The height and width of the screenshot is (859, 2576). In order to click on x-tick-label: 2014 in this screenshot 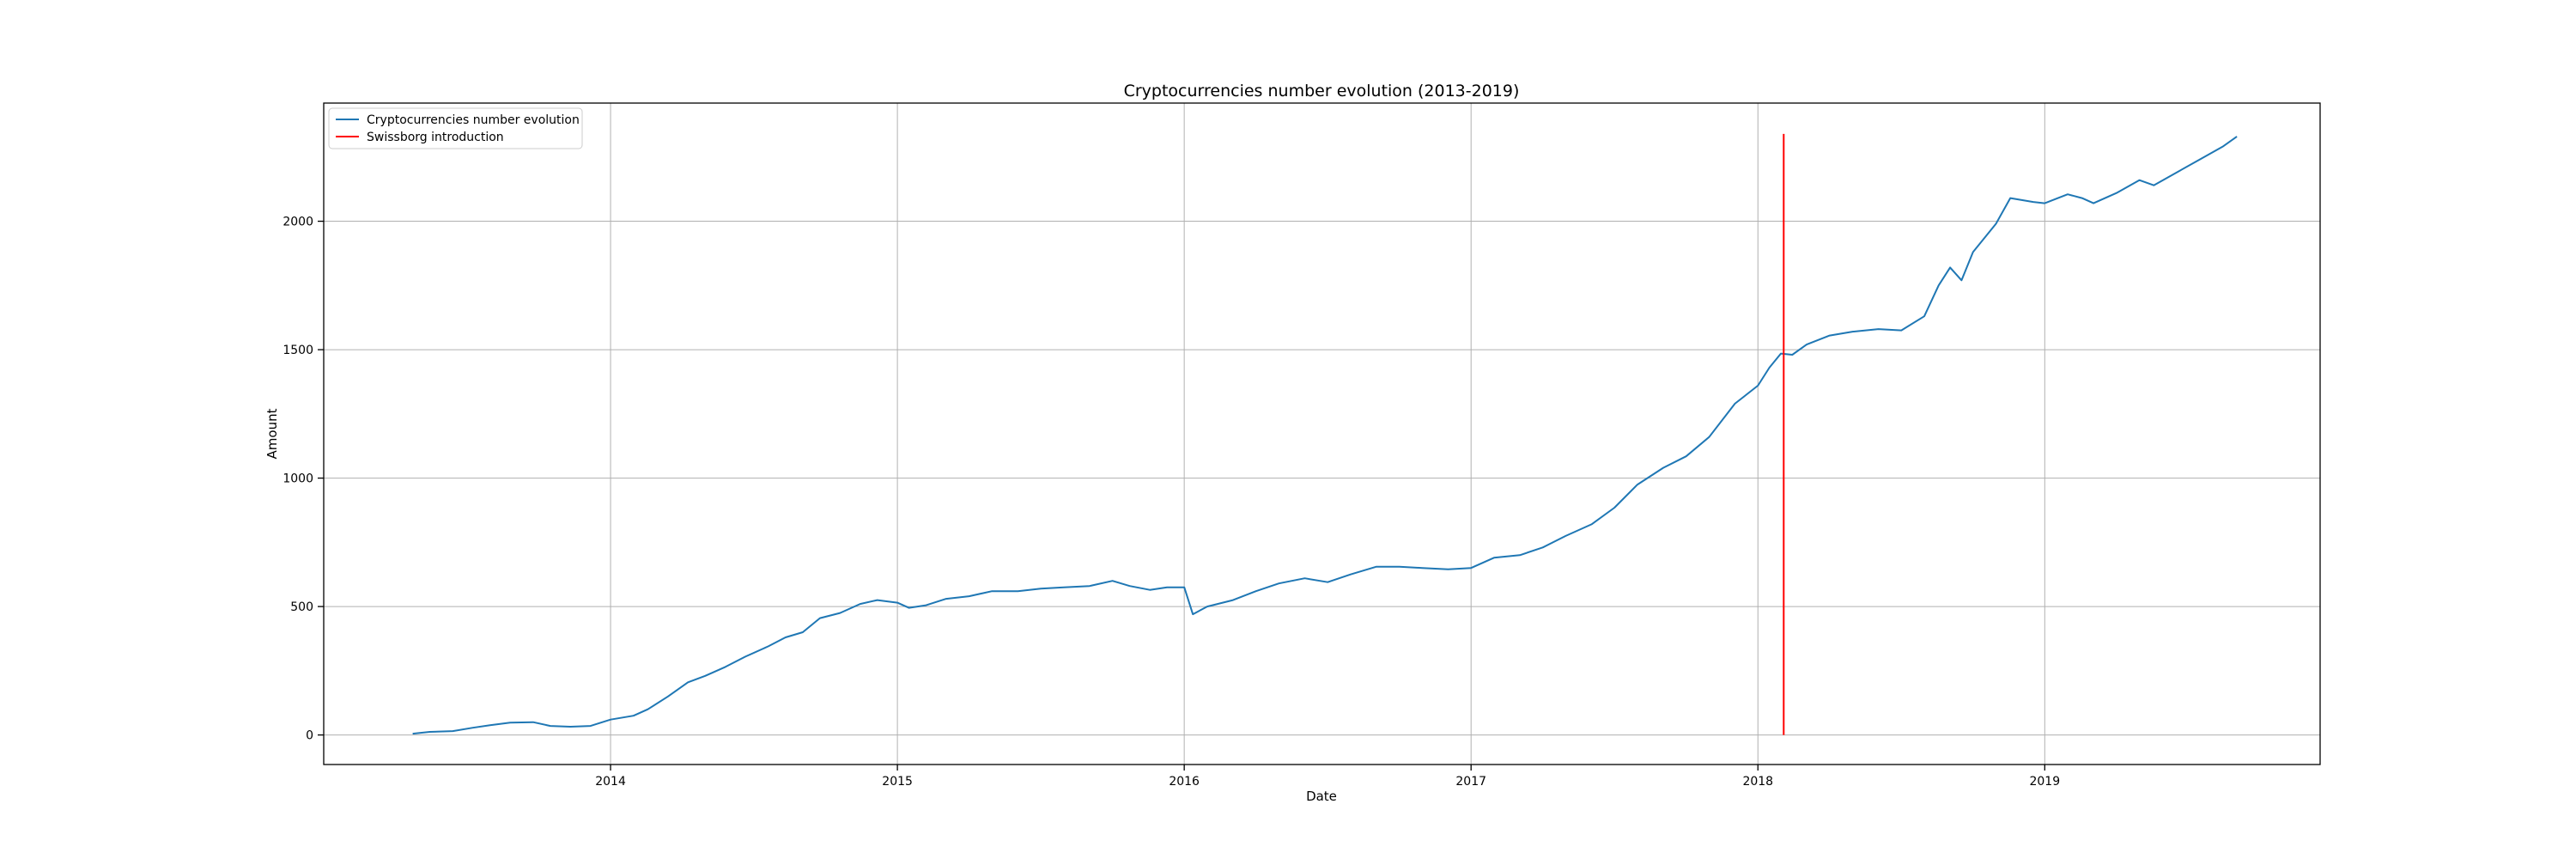, I will do `click(610, 782)`.